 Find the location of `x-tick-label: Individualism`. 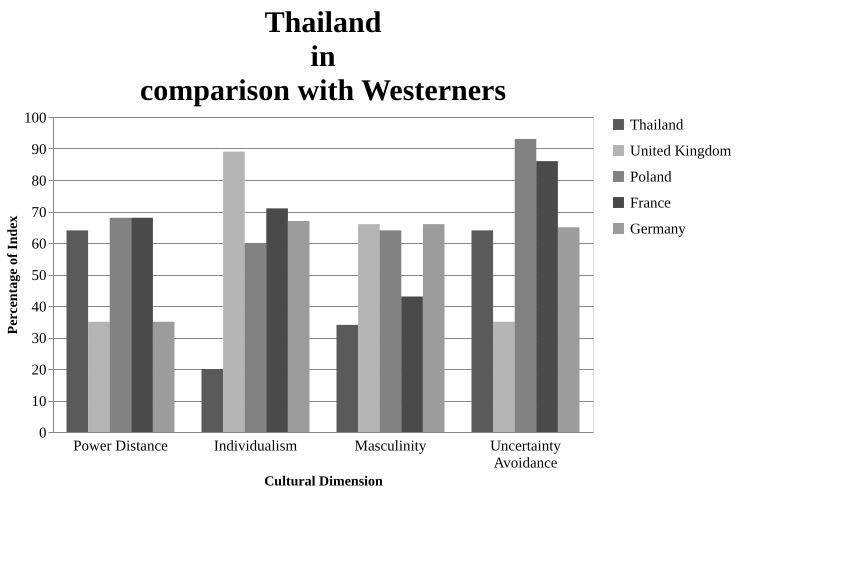

x-tick-label: Individualism is located at coordinates (256, 446).